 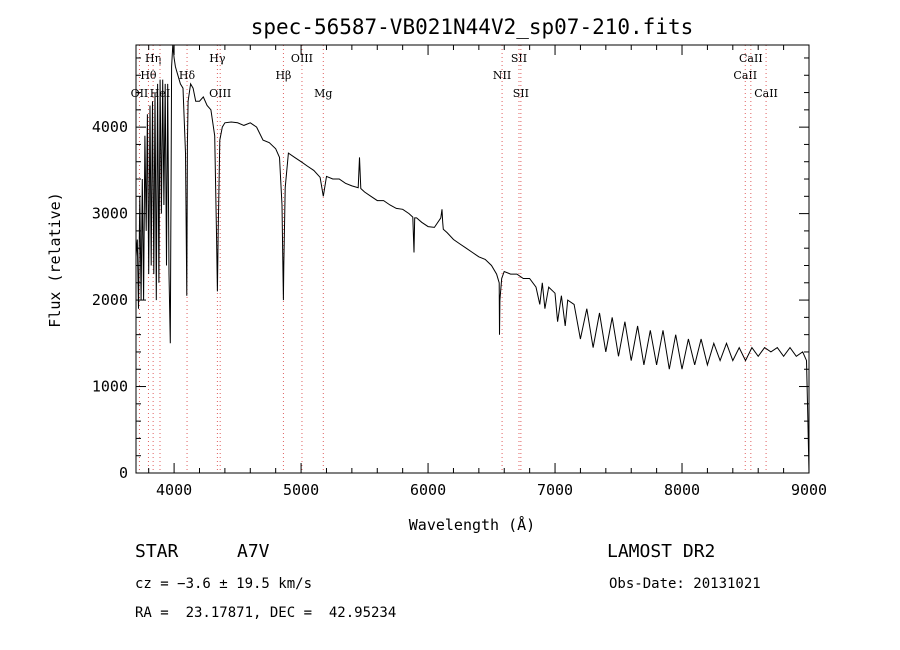 What do you see at coordinates (323, 93) in the screenshot?
I see `spectral-line-label: Mg` at bounding box center [323, 93].